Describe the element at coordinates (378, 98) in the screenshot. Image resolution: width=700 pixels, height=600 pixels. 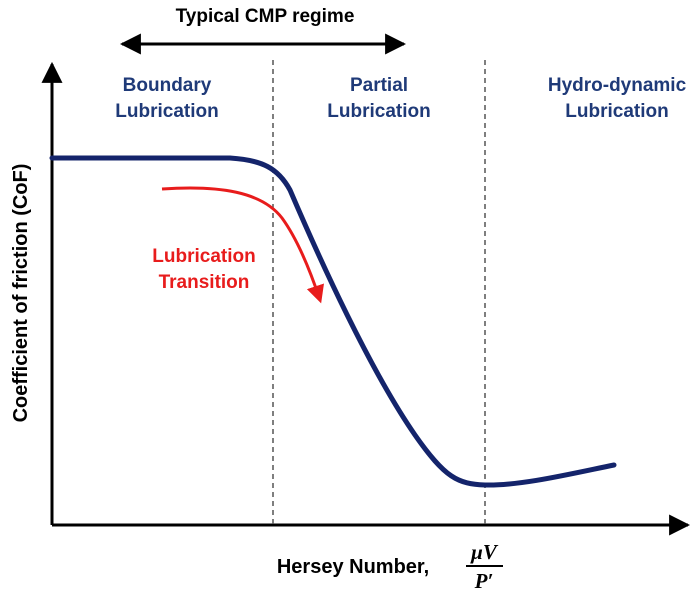
I see `region-partial-label: Partial Lubrication` at that location.